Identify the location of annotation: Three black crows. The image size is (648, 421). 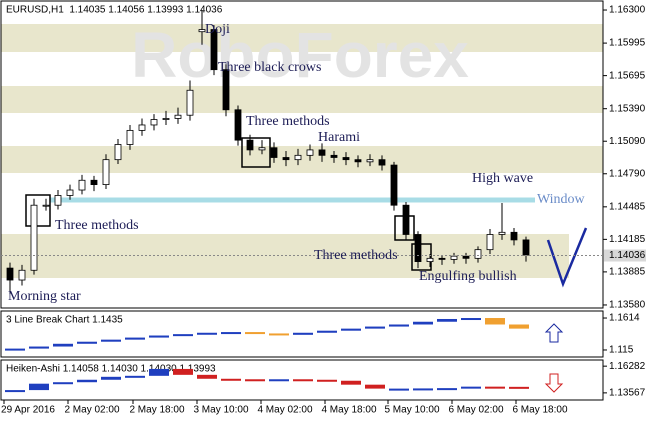
(269, 67).